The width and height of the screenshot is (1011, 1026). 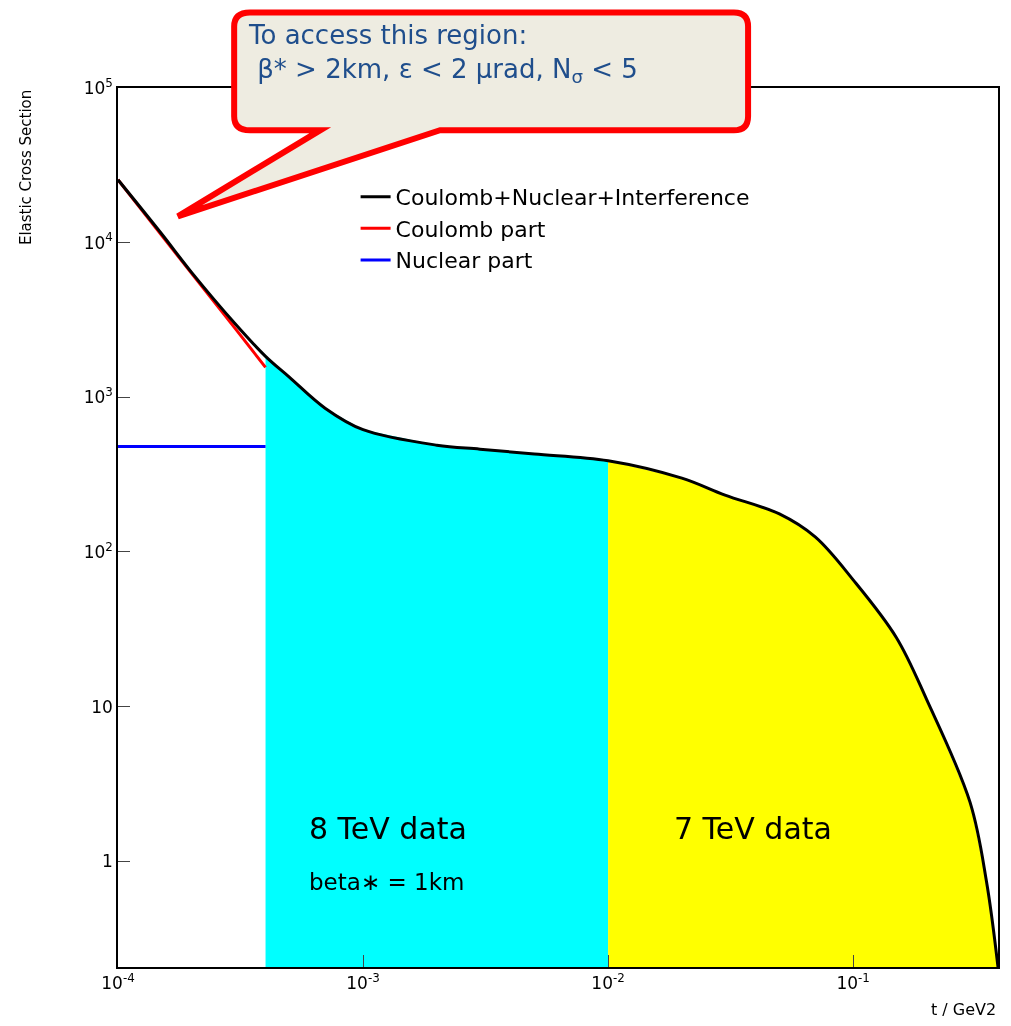 I want to click on x-tick-label: 10$^{-1}$, so click(x=853, y=982).